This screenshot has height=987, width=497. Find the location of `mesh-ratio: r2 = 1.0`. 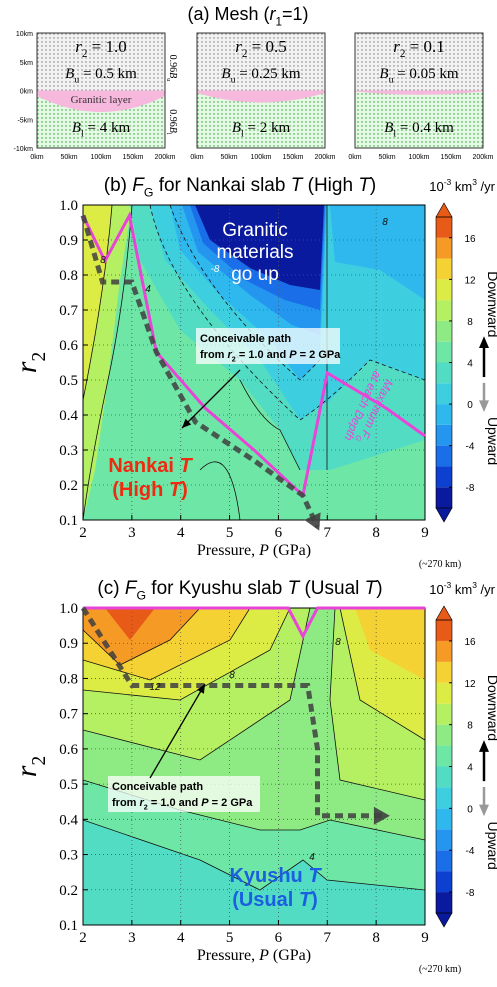

mesh-ratio: r2 = 1.0 is located at coordinates (101, 48).